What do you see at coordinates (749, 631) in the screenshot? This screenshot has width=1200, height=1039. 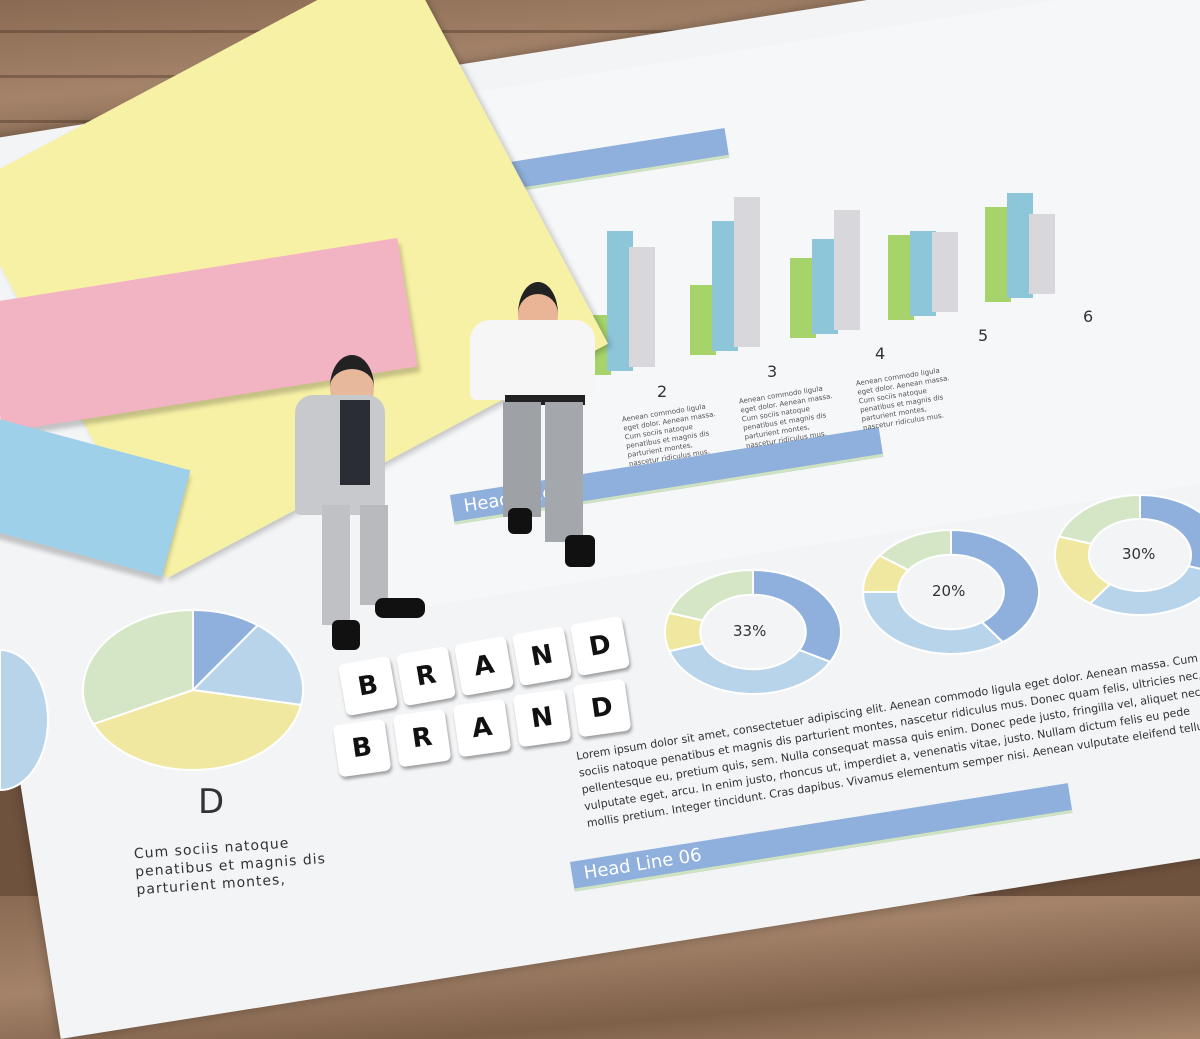 I see `donut-label: 33%` at bounding box center [749, 631].